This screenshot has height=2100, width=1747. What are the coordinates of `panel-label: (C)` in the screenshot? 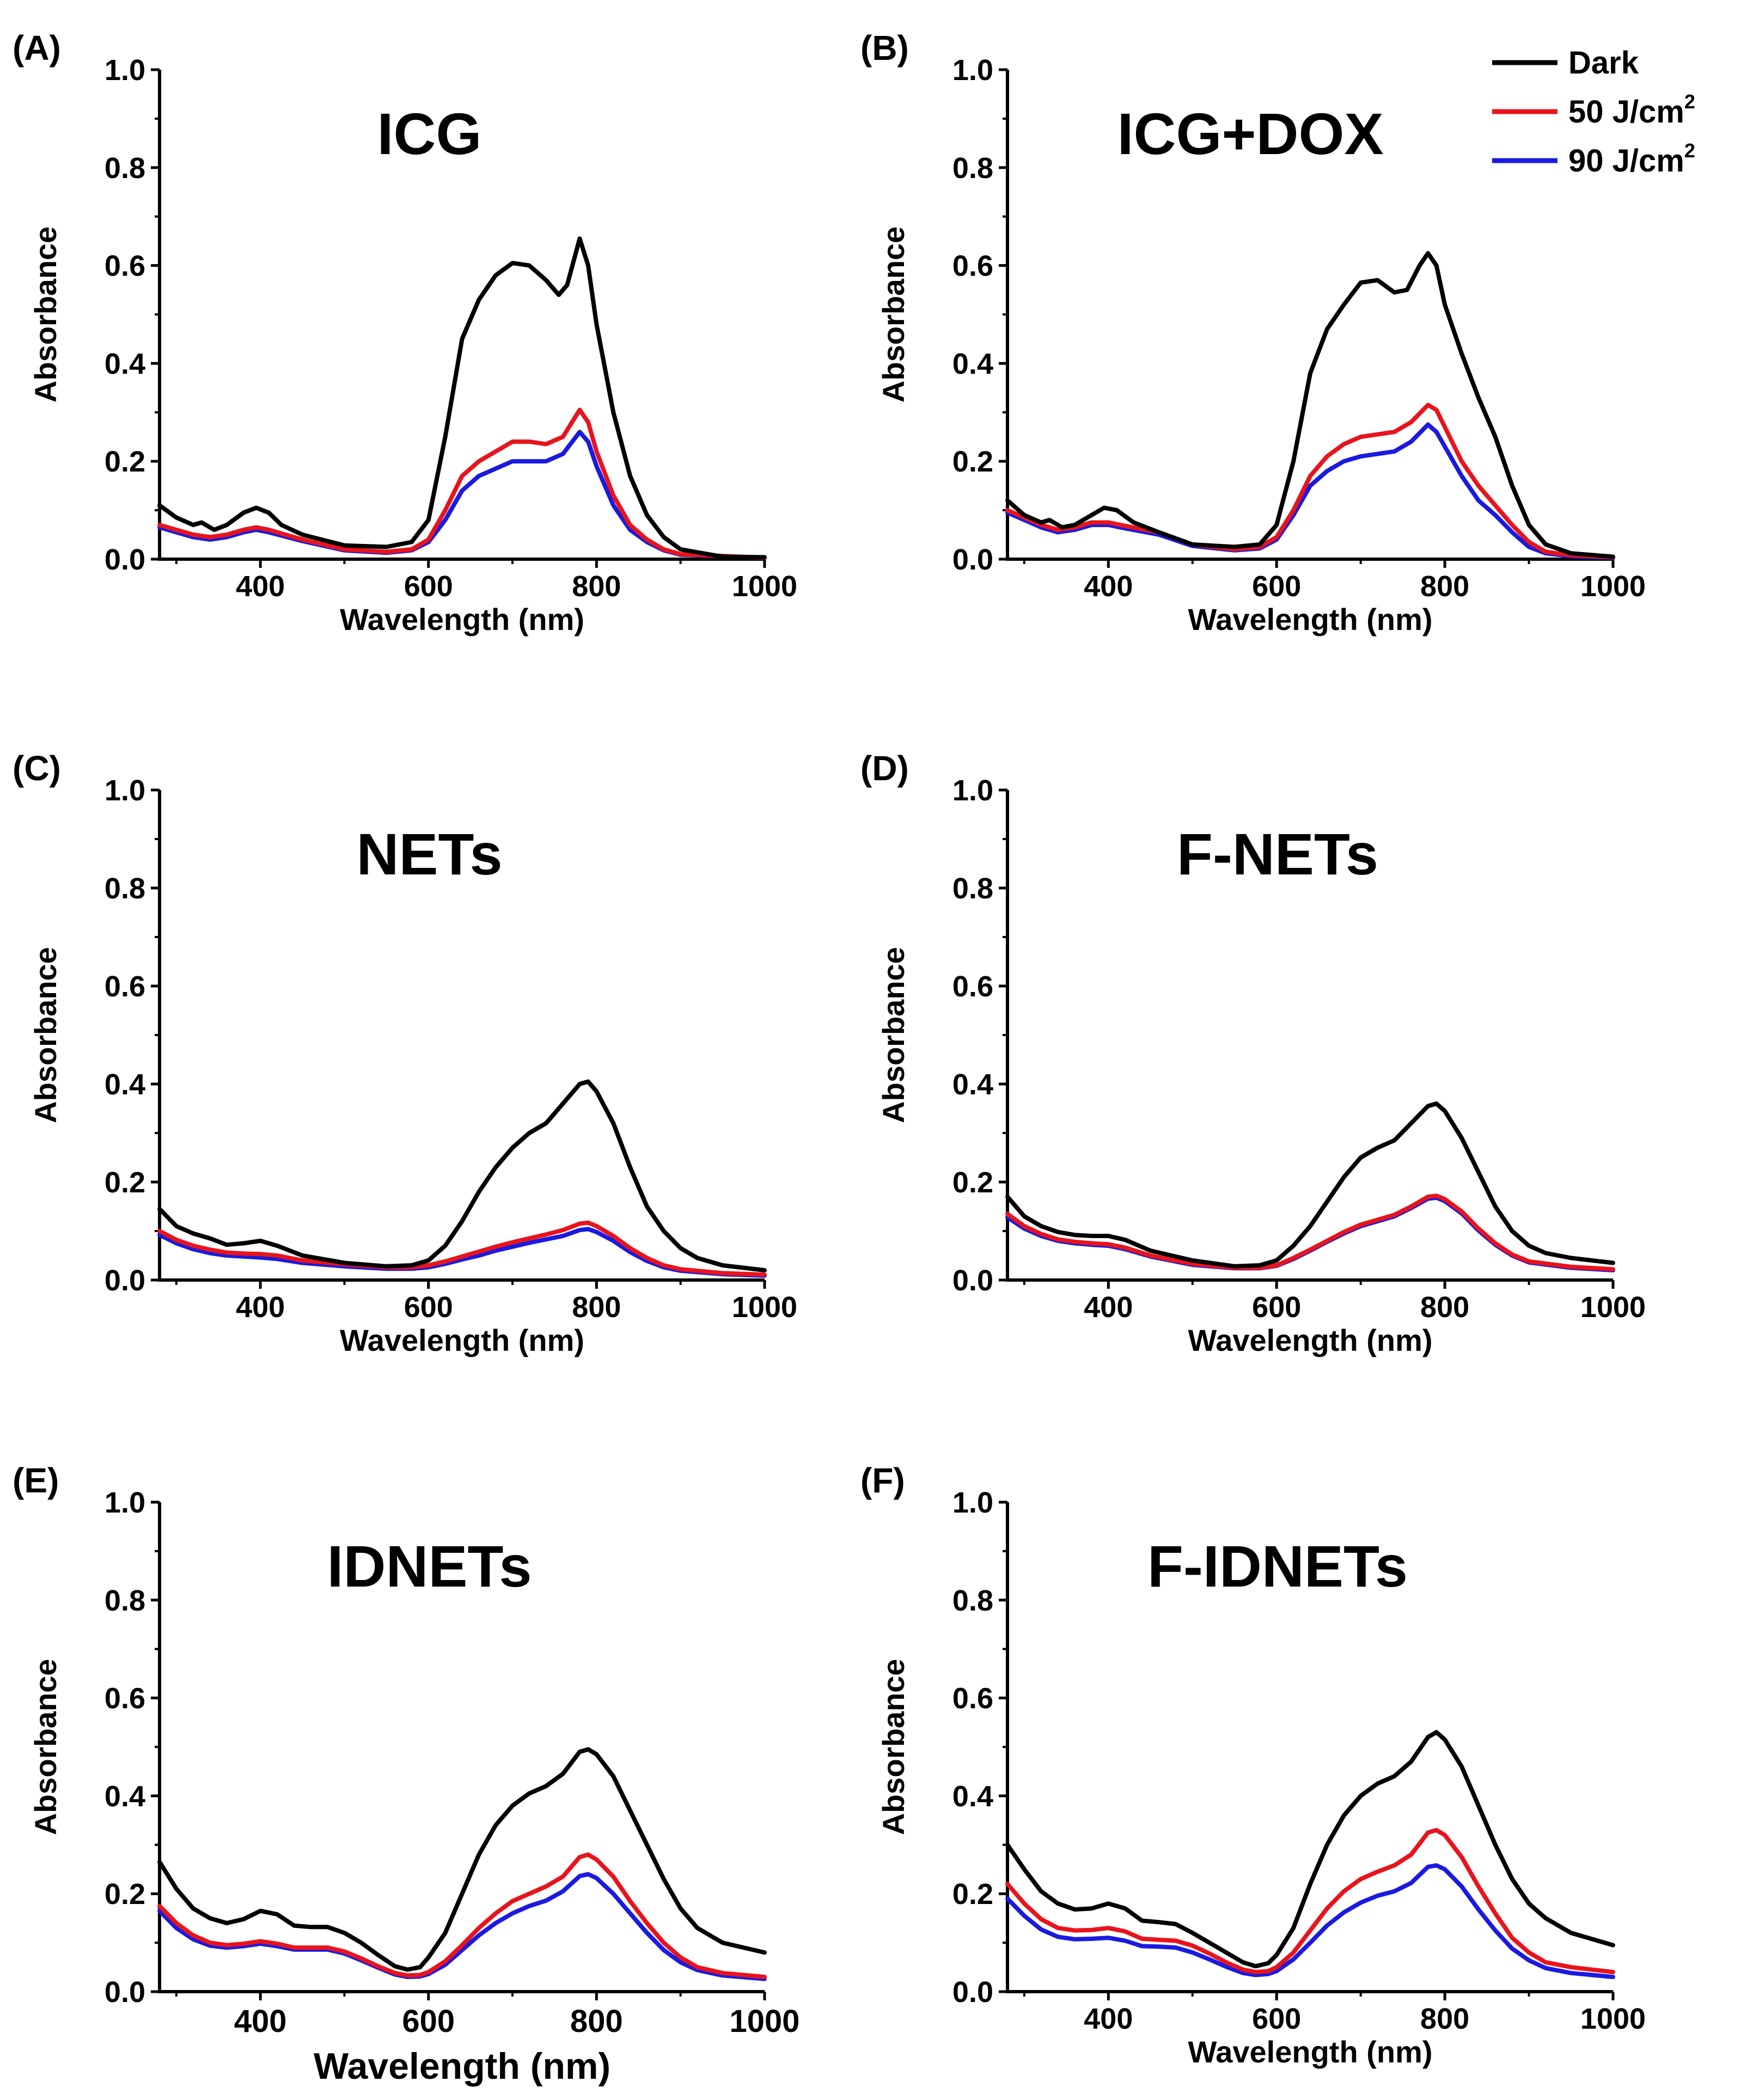 It's located at (37, 768).